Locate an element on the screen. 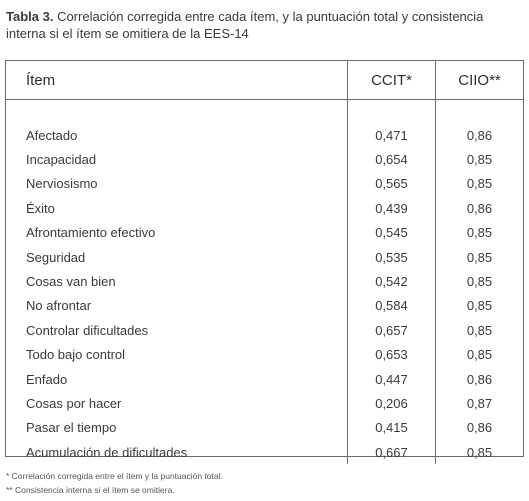 The width and height of the screenshot is (529, 501). header-ciio: CIIO** is located at coordinates (479, 80).